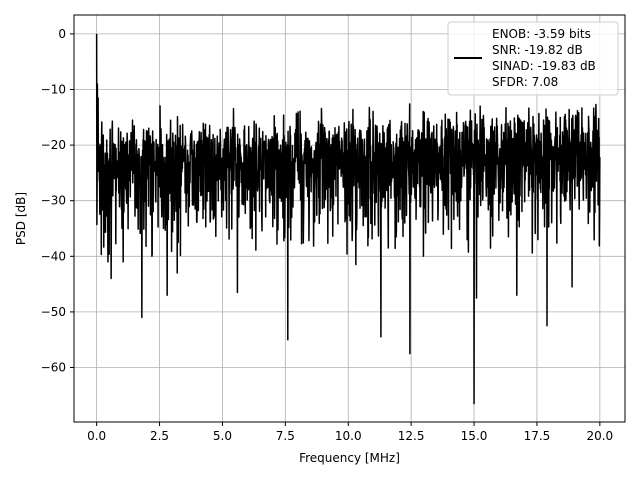  What do you see at coordinates (537, 50) in the screenshot?
I see `legend-line-snr: SNR: -19.82 dB` at bounding box center [537, 50].